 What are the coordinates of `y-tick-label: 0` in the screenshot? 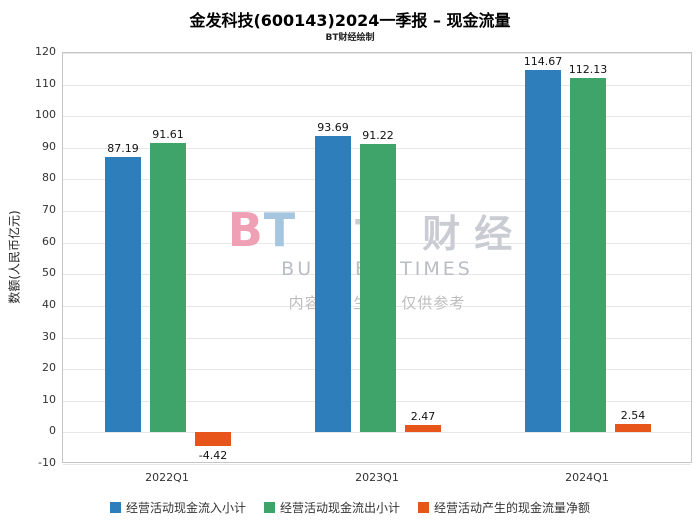 It's located at (52, 431).